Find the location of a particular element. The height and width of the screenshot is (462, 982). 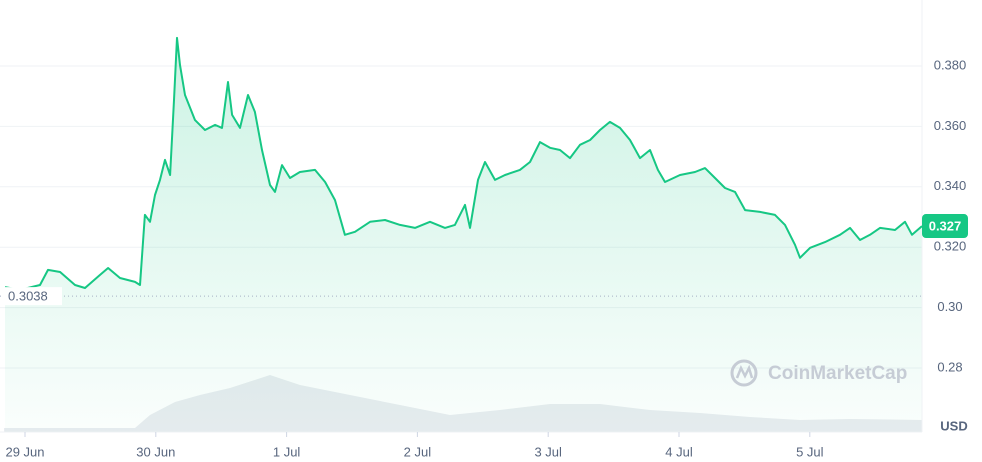

x-tick-label: 4 Jul is located at coordinates (679, 451).